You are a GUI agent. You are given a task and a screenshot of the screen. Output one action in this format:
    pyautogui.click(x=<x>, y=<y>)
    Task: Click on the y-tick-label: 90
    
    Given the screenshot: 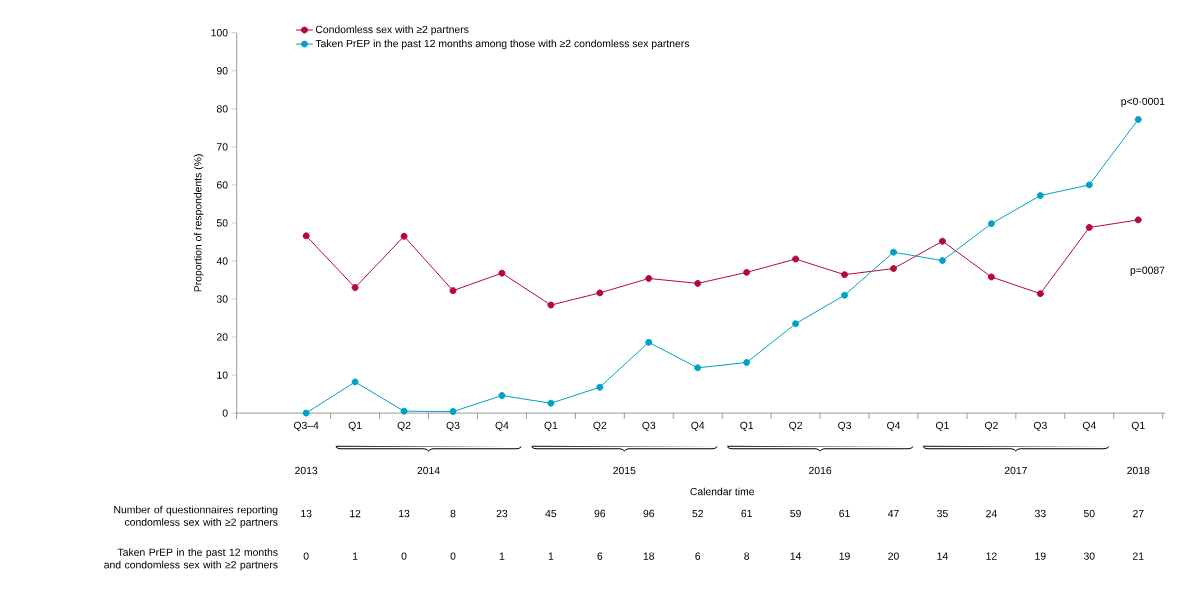 What is the action you would take?
    pyautogui.click(x=222, y=71)
    